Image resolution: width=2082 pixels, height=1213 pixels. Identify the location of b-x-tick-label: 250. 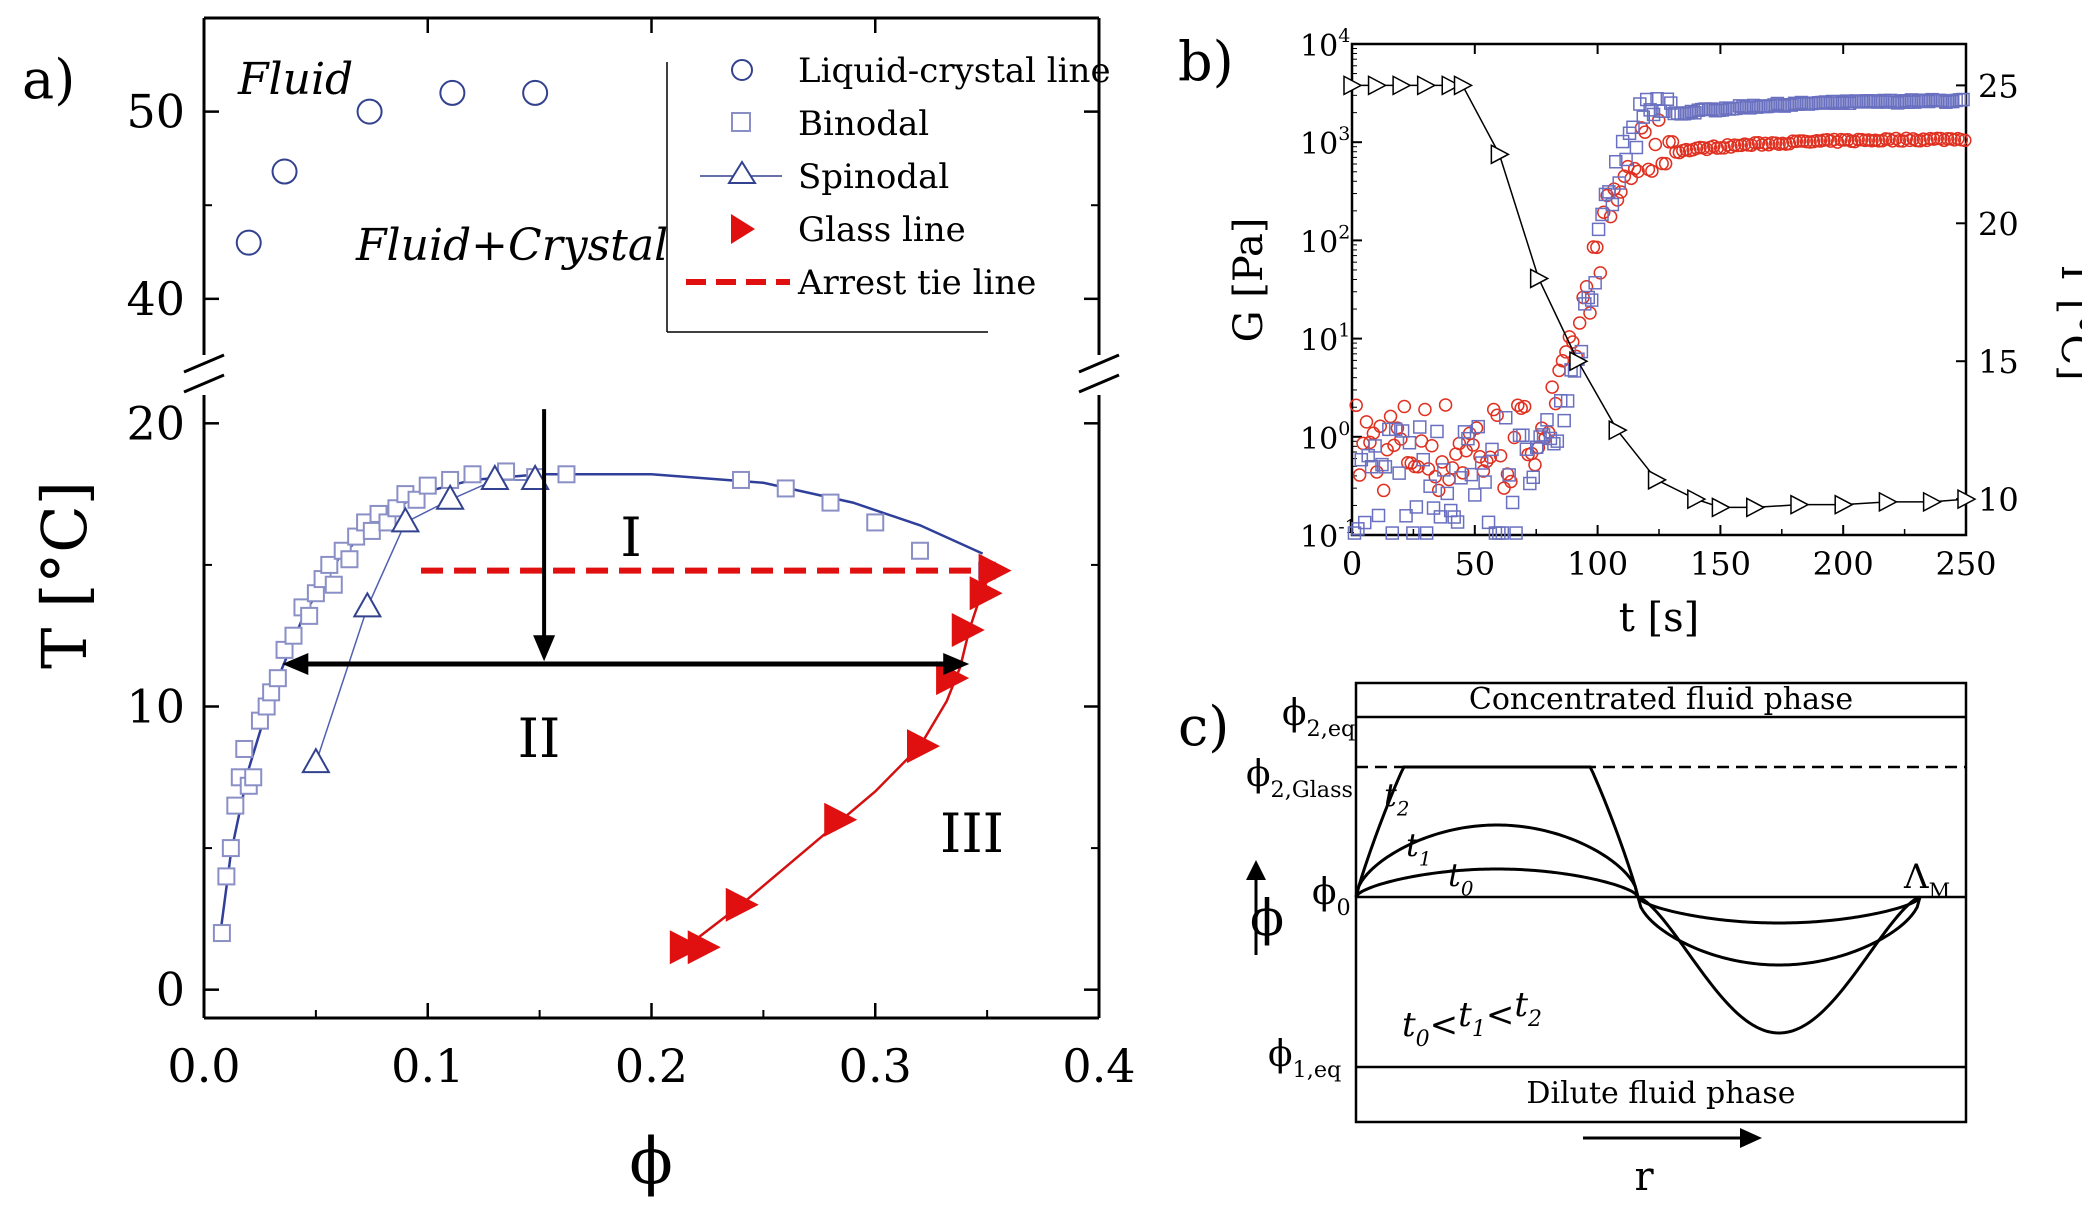
(1965, 564).